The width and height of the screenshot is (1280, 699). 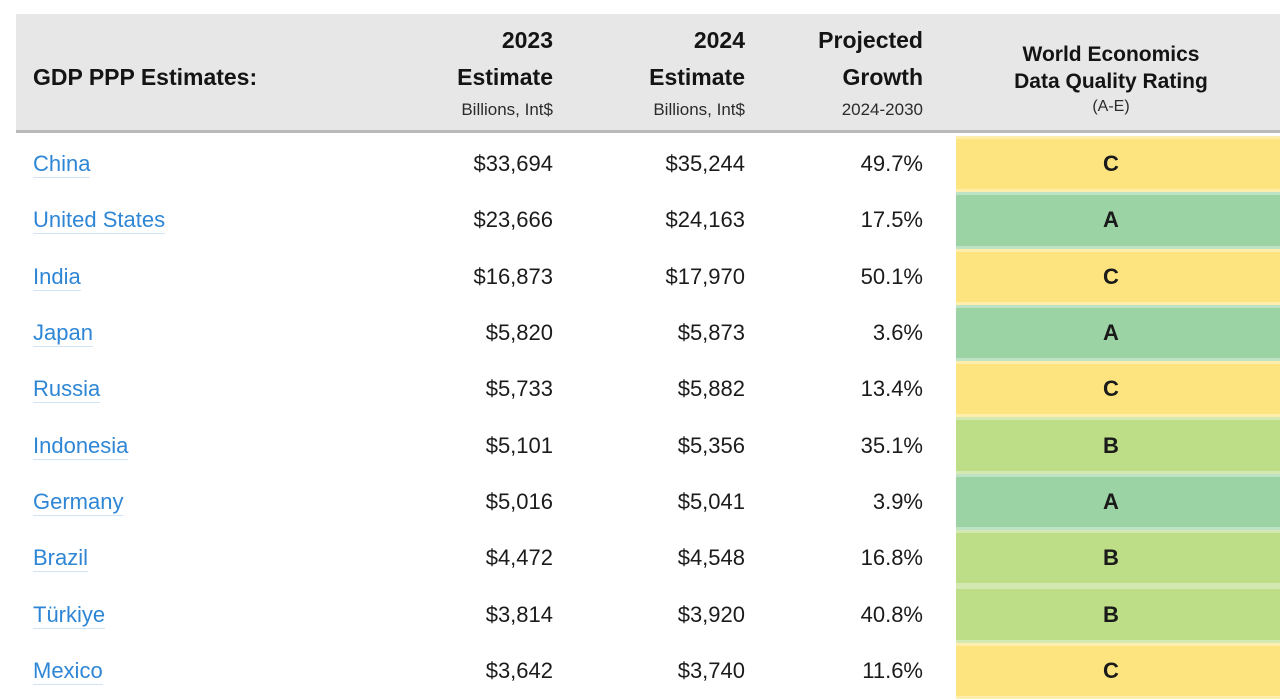 I want to click on table-row: Russia $5,733 $5,882 13.4% C, so click(x=648, y=389).